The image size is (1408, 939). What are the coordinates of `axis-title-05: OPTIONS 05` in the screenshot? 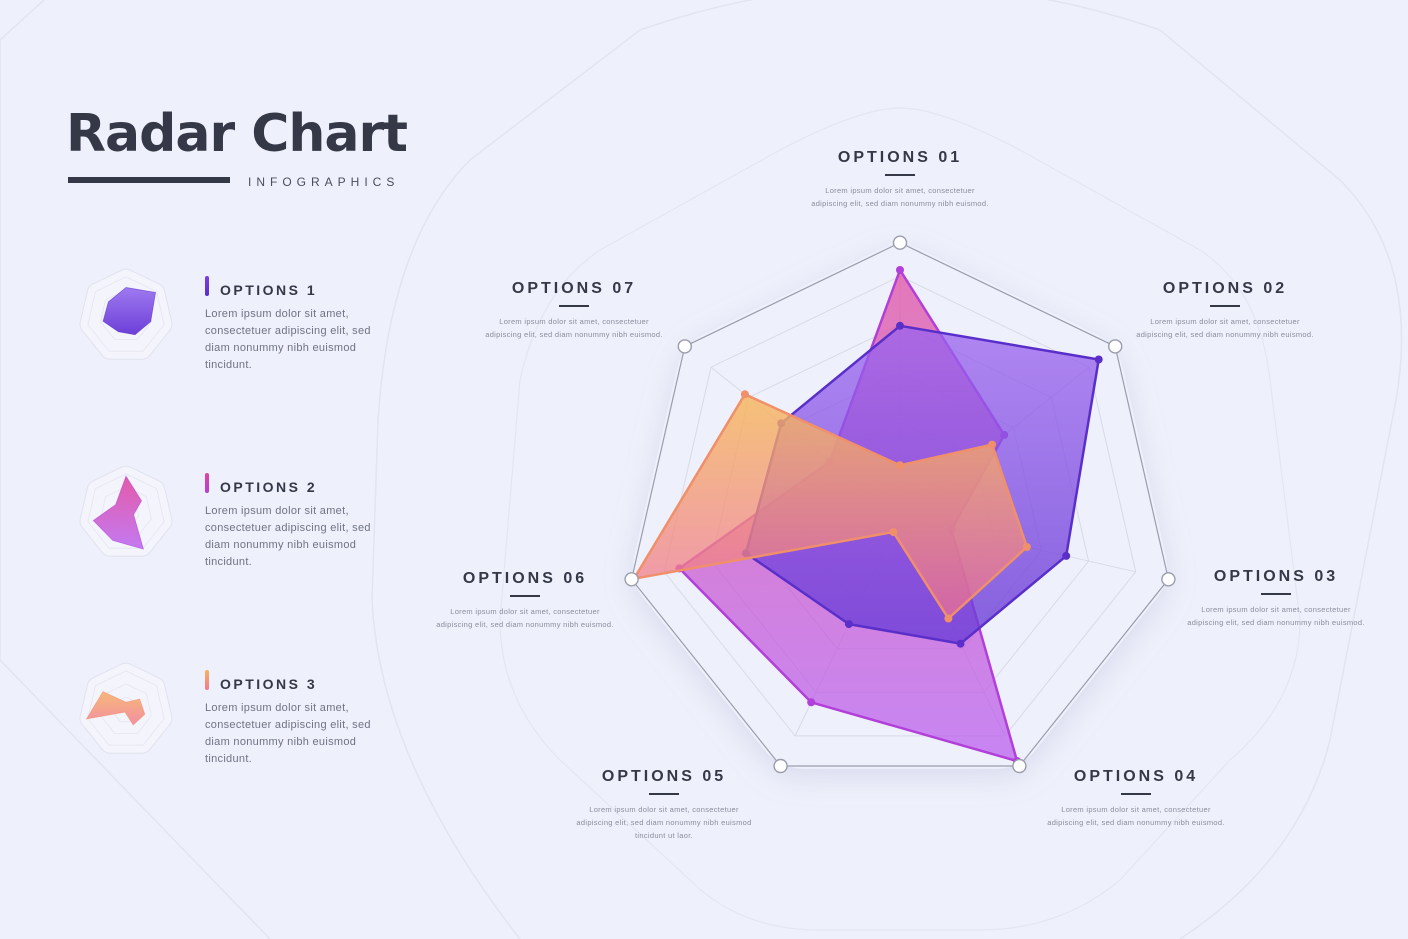 It's located at (664, 776).